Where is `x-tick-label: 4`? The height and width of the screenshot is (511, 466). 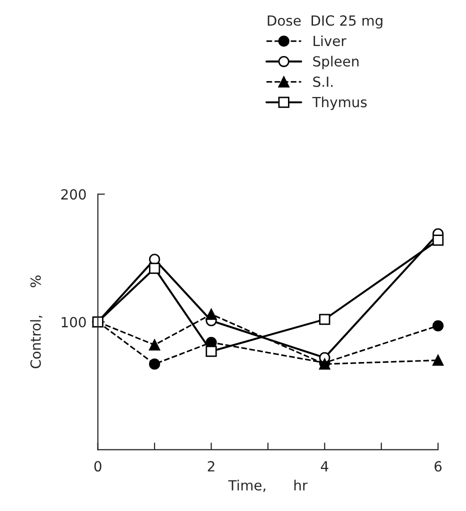
x-tick-label: 4 is located at coordinates (324, 466).